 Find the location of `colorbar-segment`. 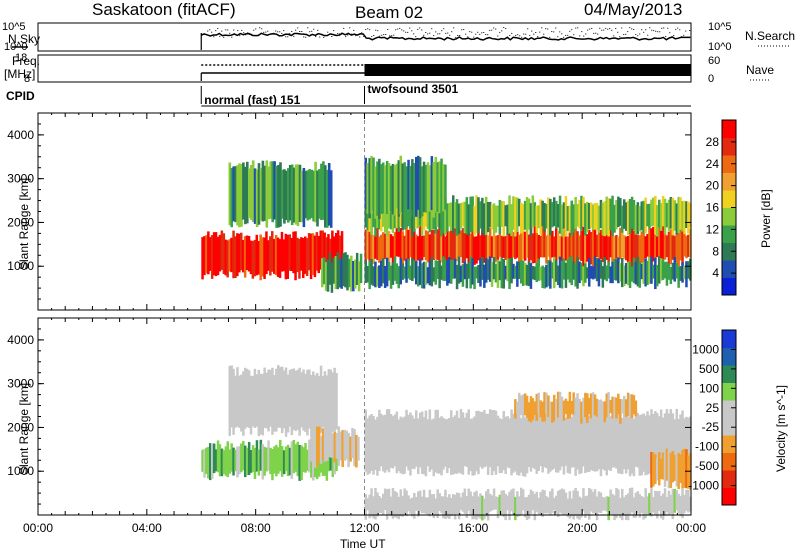

colorbar-segment is located at coordinates (729, 251).